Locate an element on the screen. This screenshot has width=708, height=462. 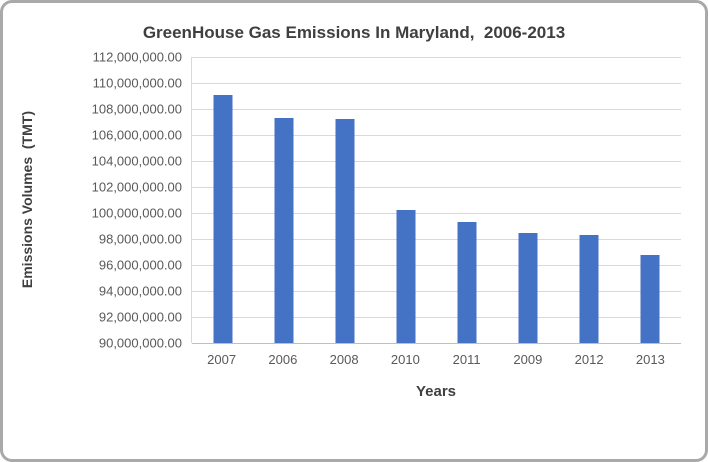
y-tick-label: 90,000,000.00 is located at coordinates (140, 343).